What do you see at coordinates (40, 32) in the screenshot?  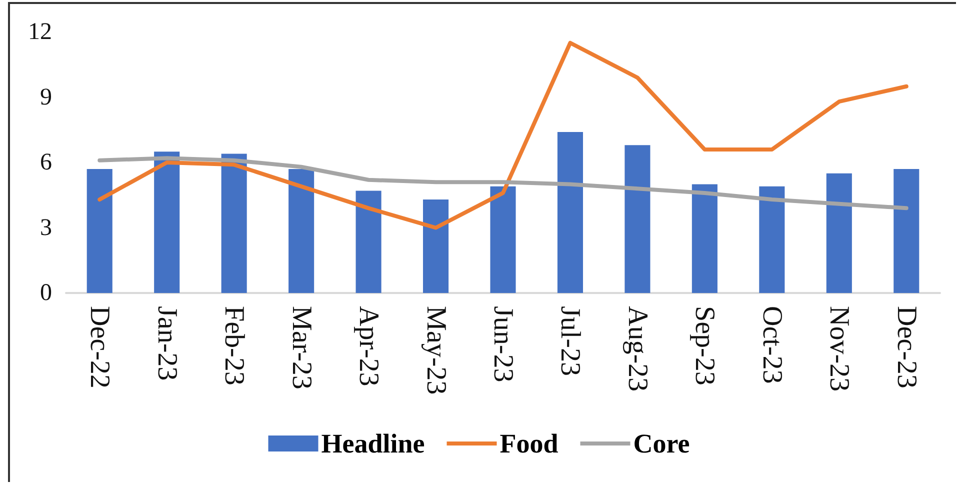 I see `y-tick-label: 12` at bounding box center [40, 32].